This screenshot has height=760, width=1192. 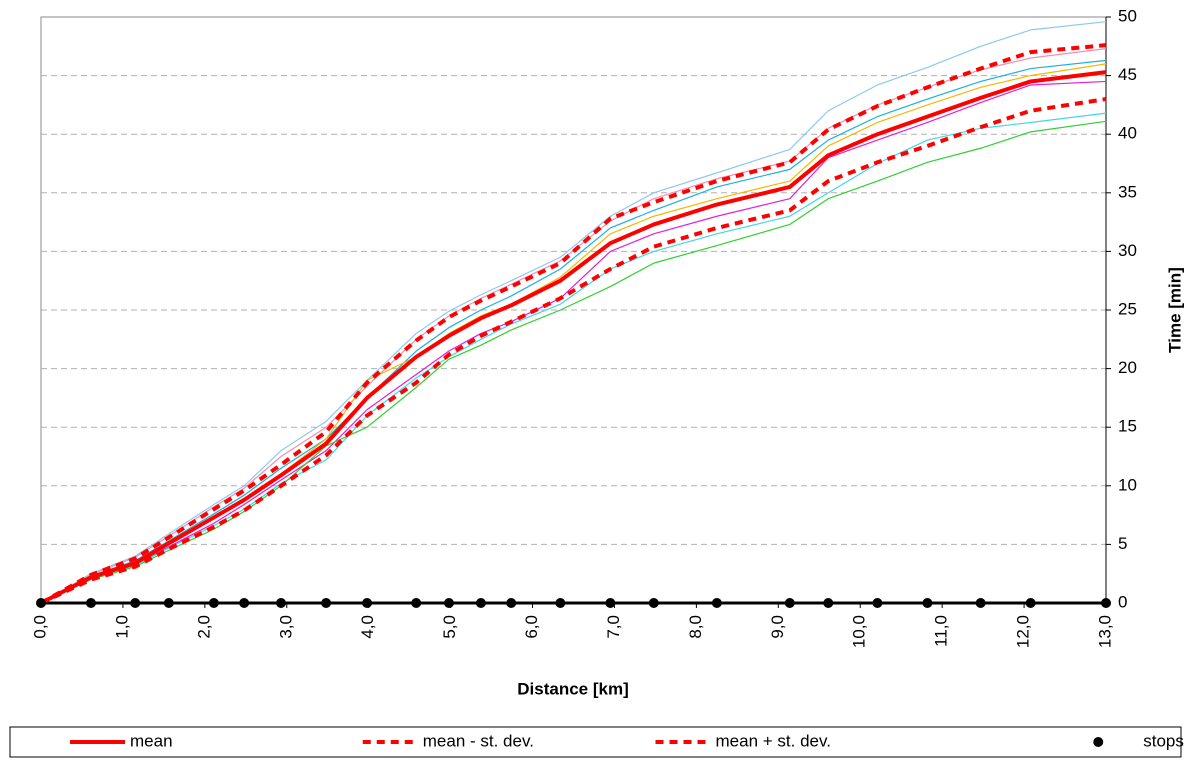 I want to click on legend-label: stops, so click(x=1163, y=740).